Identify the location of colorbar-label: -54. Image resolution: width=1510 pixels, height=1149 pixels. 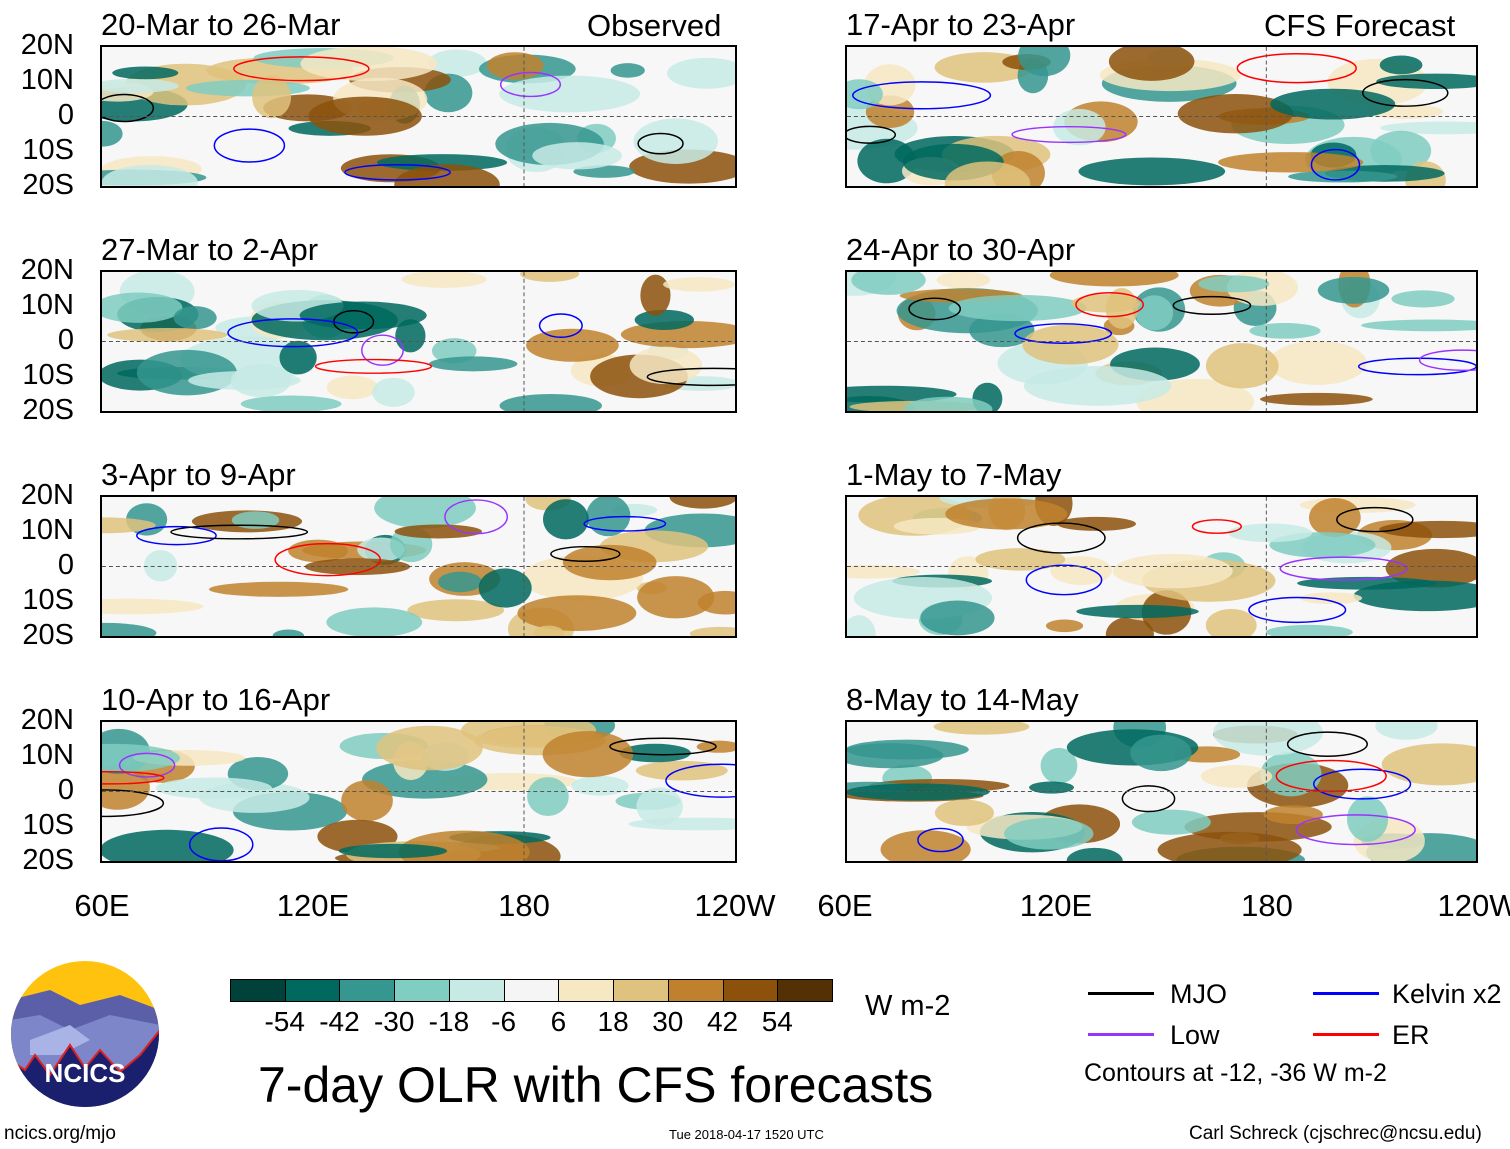
(284, 1021).